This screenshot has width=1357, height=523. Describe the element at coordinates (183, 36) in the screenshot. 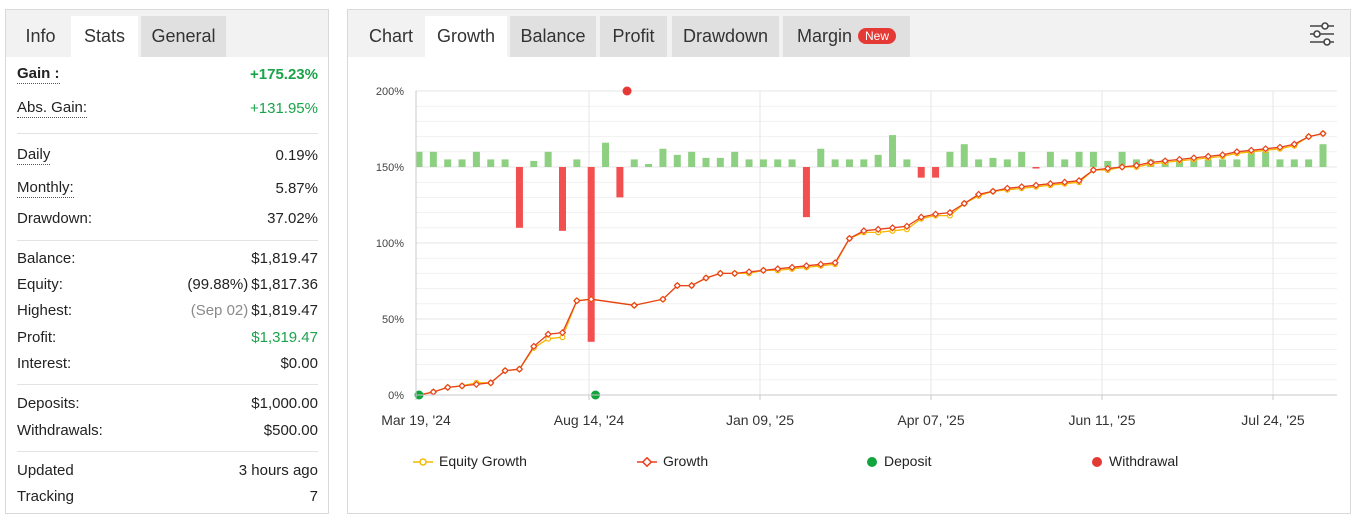

I see `tab-general: General` at that location.